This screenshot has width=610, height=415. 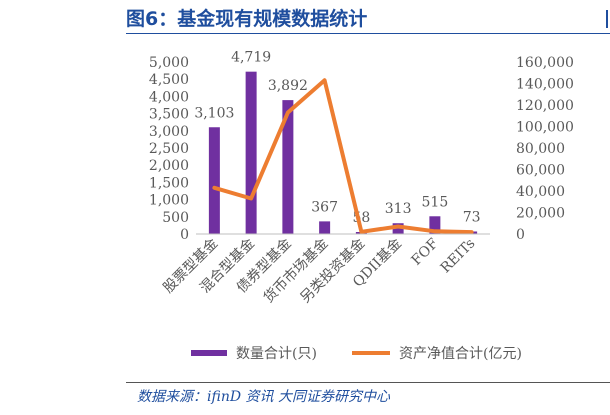 I want to click on right-axis-tick-label: 0, so click(x=520, y=235).